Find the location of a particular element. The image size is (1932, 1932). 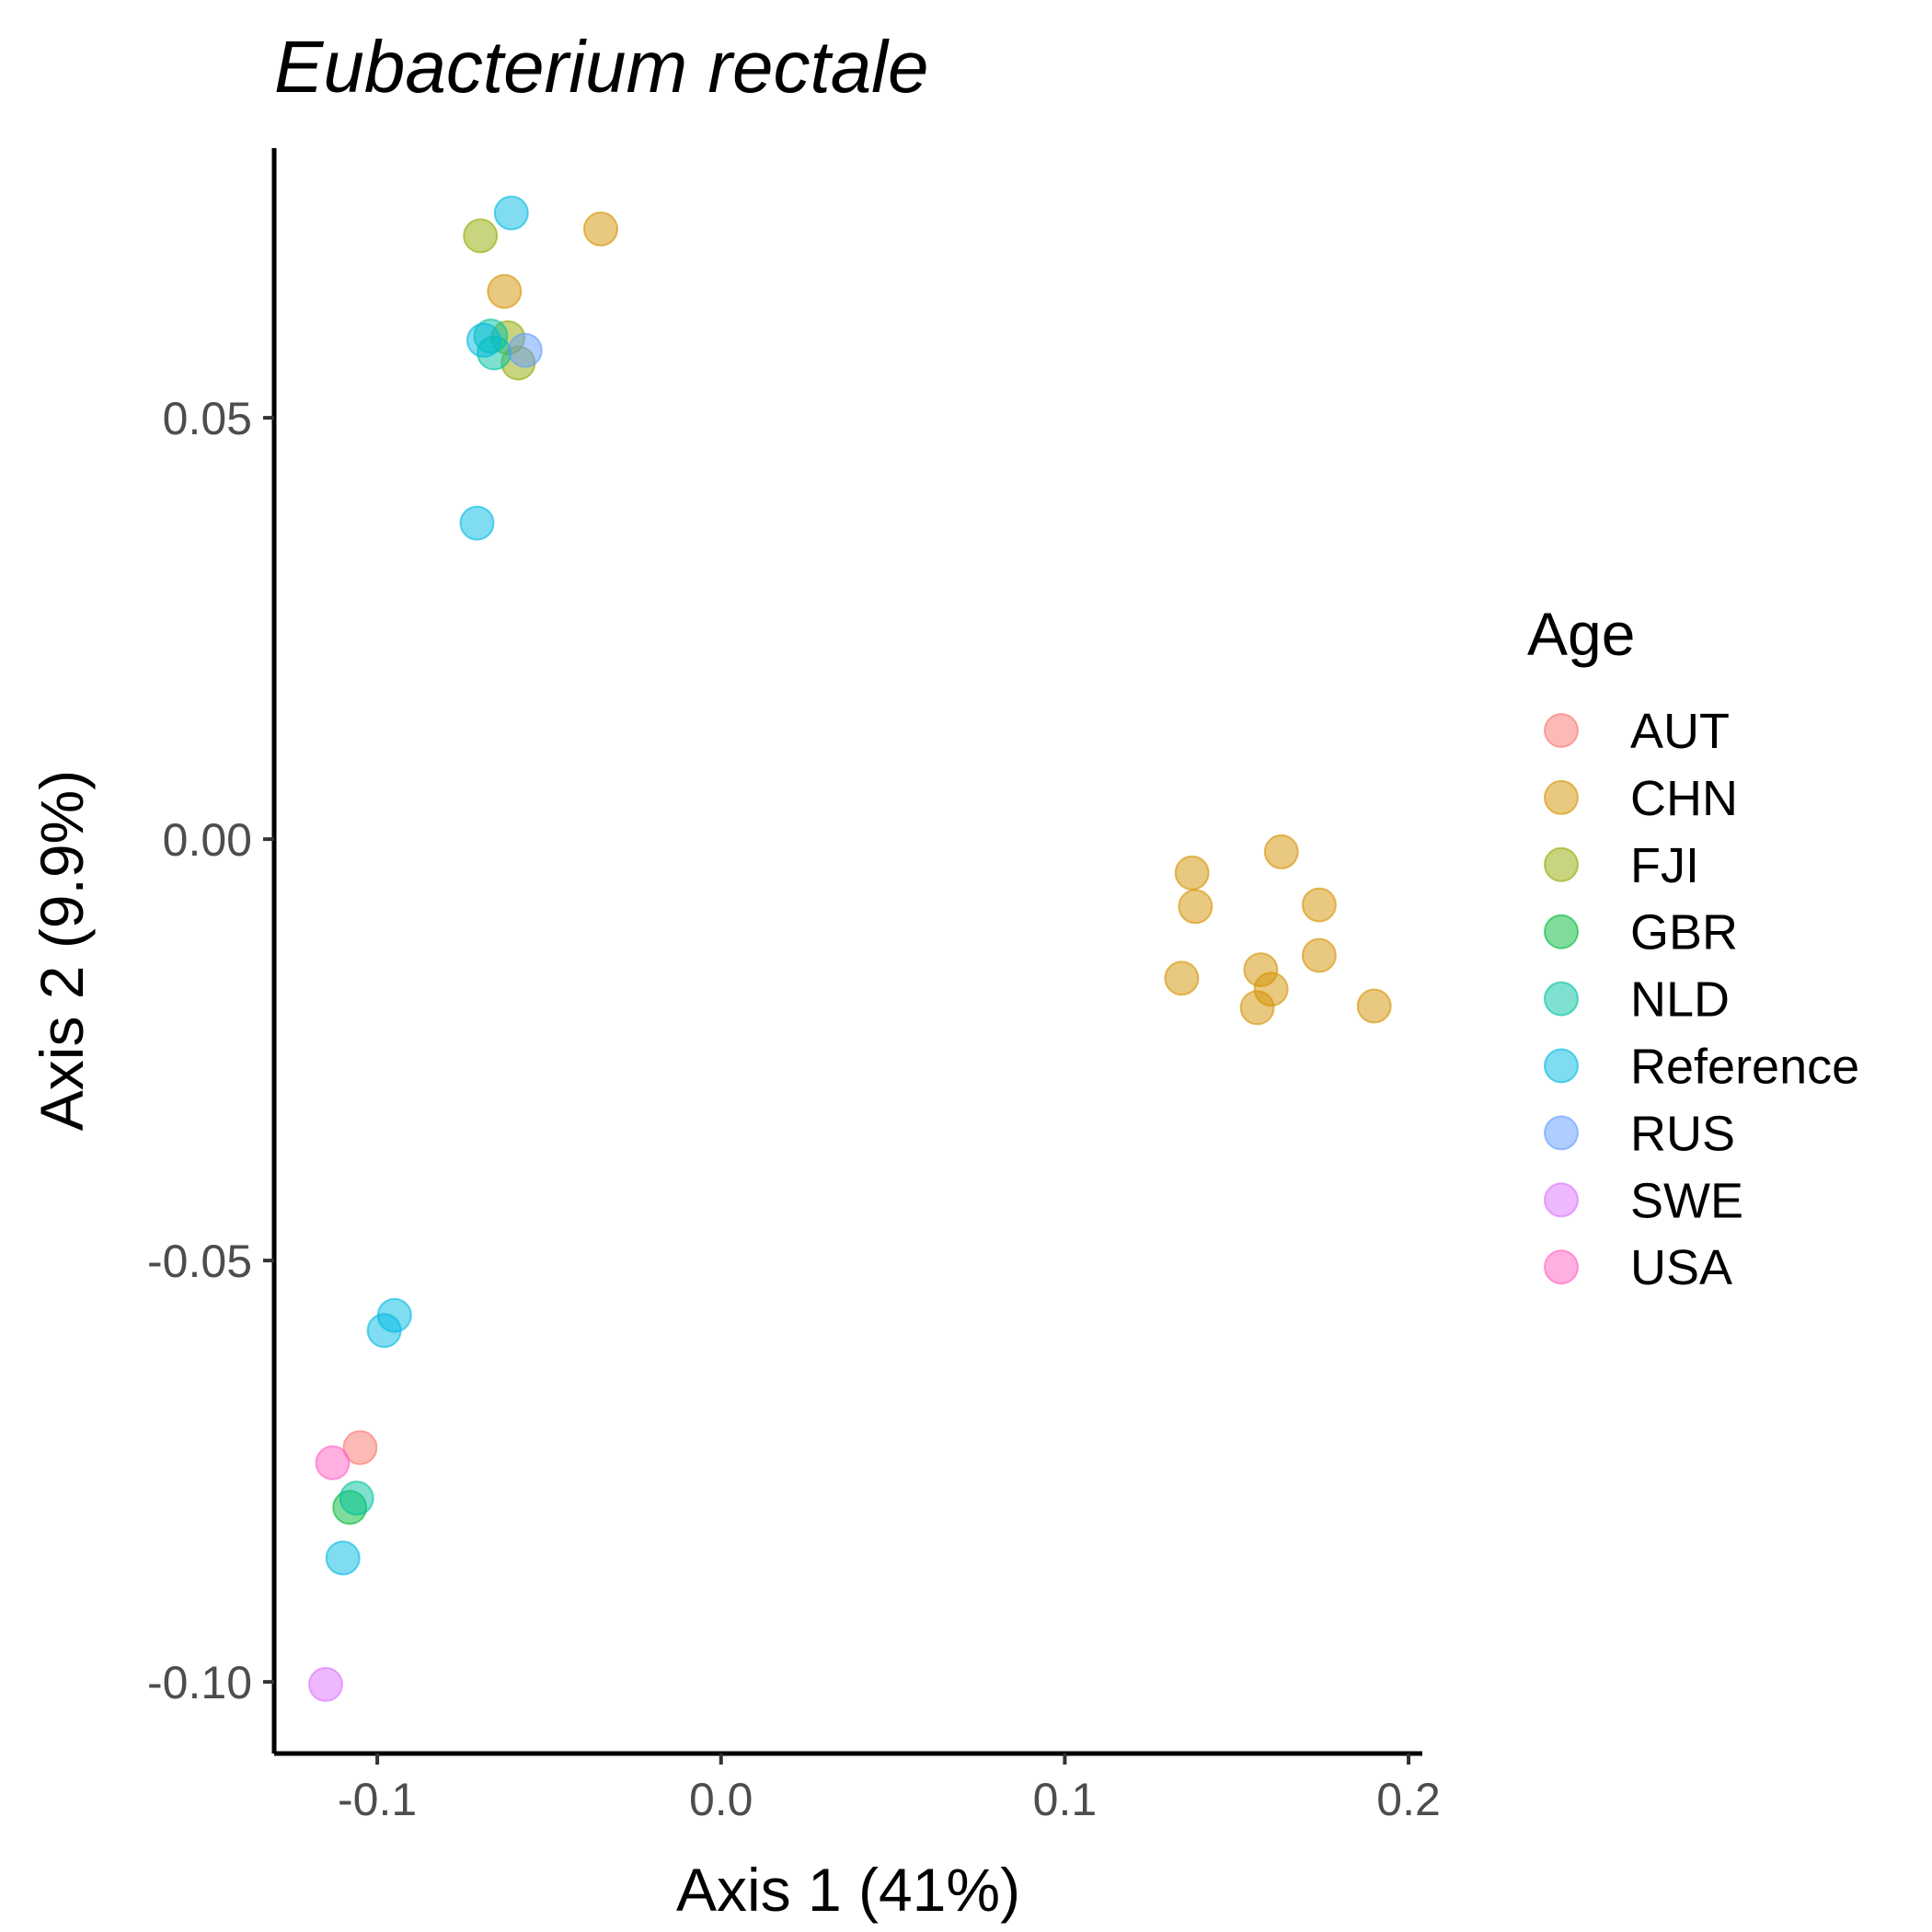

legend-label-swe: SWE is located at coordinates (1686, 1200).